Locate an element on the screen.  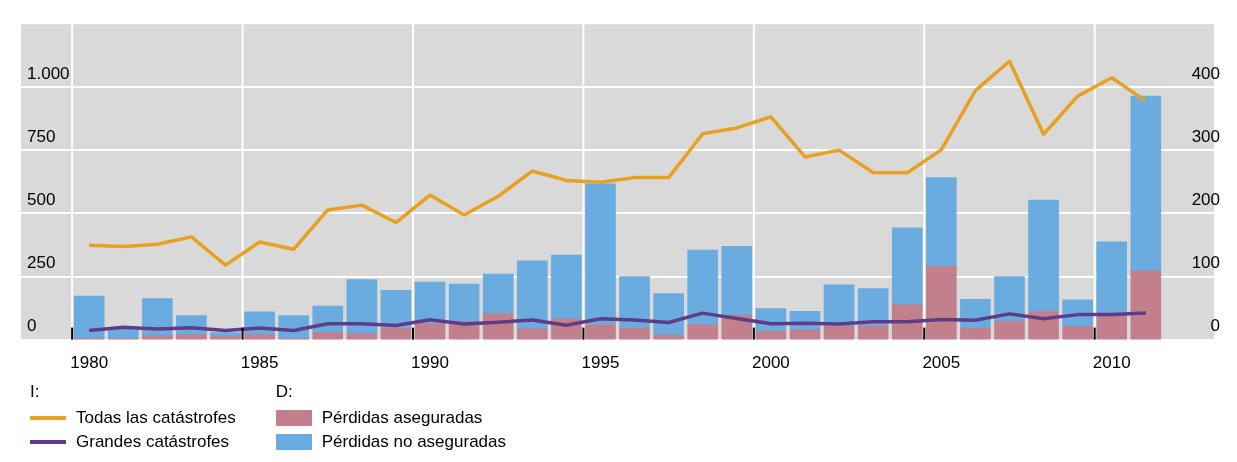
y2-tick-label: 100 is located at coordinates (1205, 263).